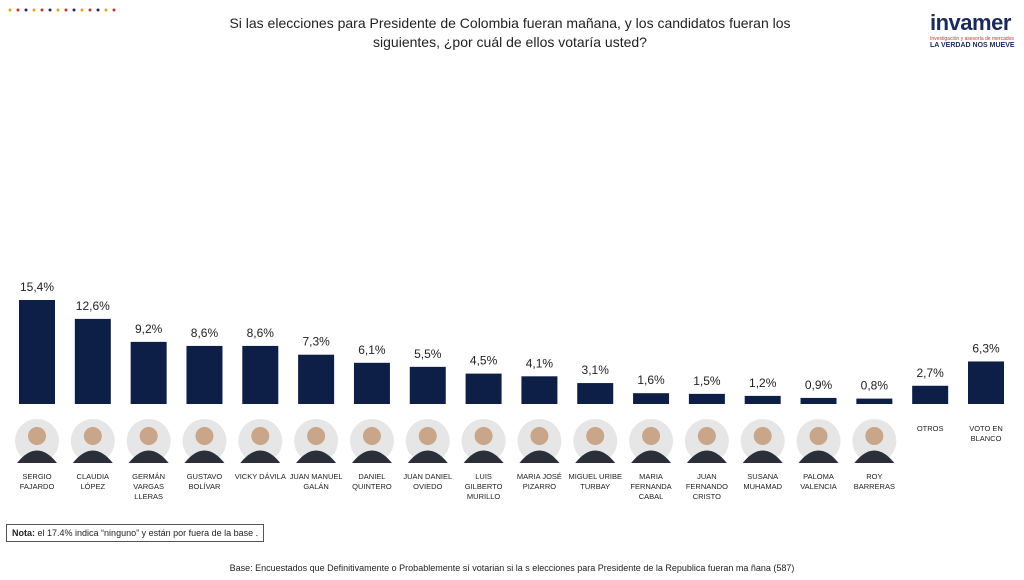  Describe the element at coordinates (539, 481) in the screenshot. I see `category-label: MARIA JOSÉ PIZARRO` at that location.